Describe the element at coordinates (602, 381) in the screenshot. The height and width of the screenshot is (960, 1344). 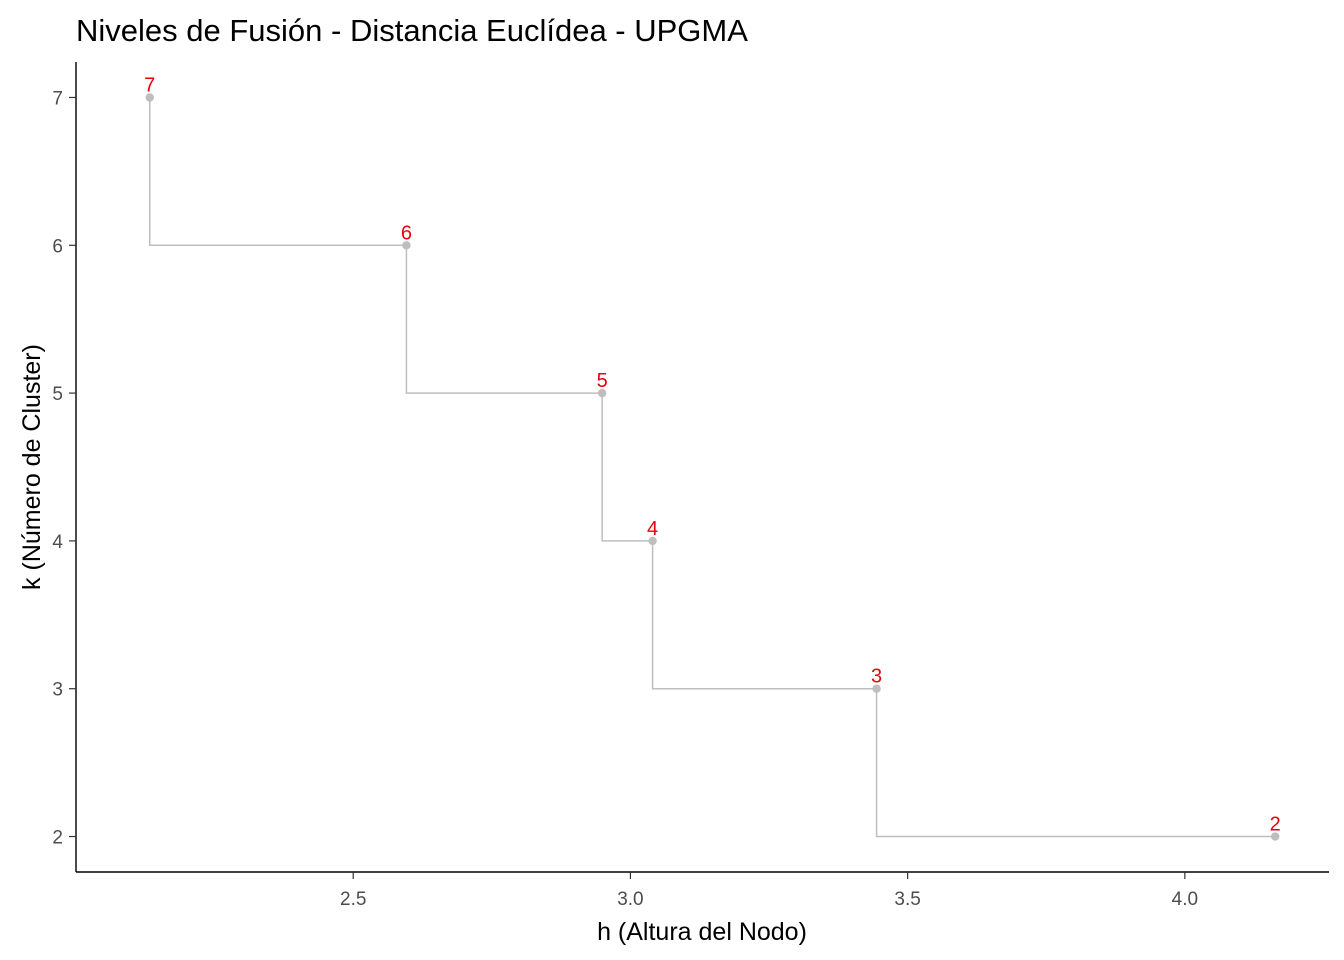
I see `data-label: 5` at that location.